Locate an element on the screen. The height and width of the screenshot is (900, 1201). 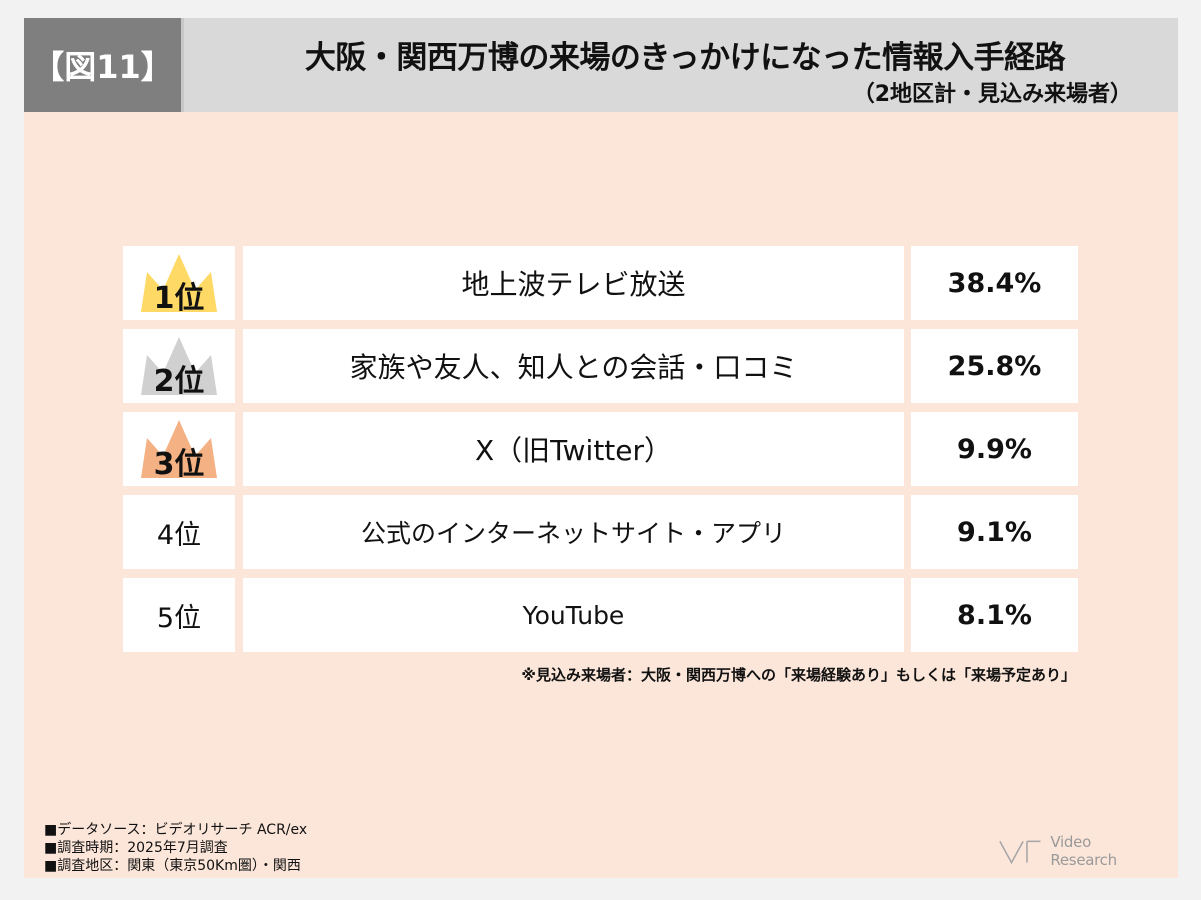
category-label: X（旧Twitter） is located at coordinates (573, 449).